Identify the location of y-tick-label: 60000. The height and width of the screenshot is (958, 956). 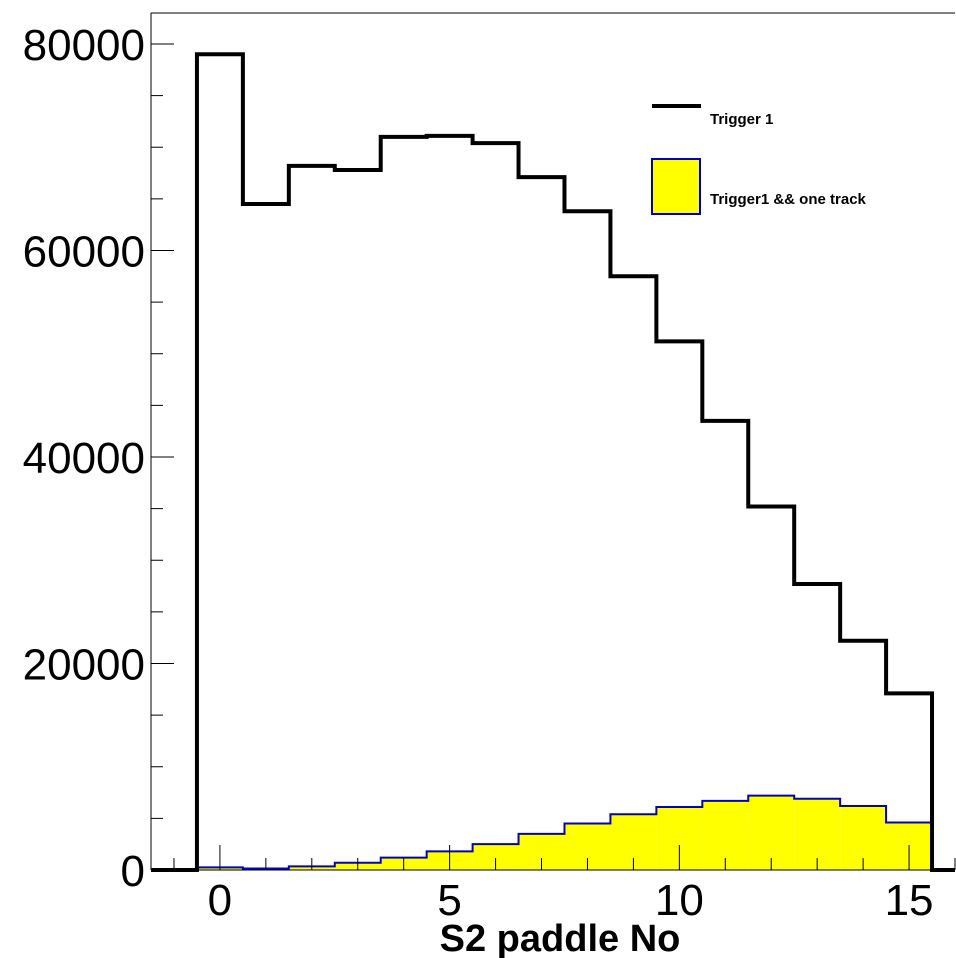
(84, 251).